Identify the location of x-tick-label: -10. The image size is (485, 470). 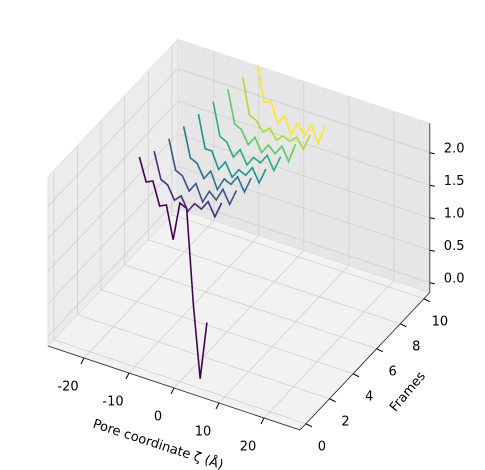
(112, 402).